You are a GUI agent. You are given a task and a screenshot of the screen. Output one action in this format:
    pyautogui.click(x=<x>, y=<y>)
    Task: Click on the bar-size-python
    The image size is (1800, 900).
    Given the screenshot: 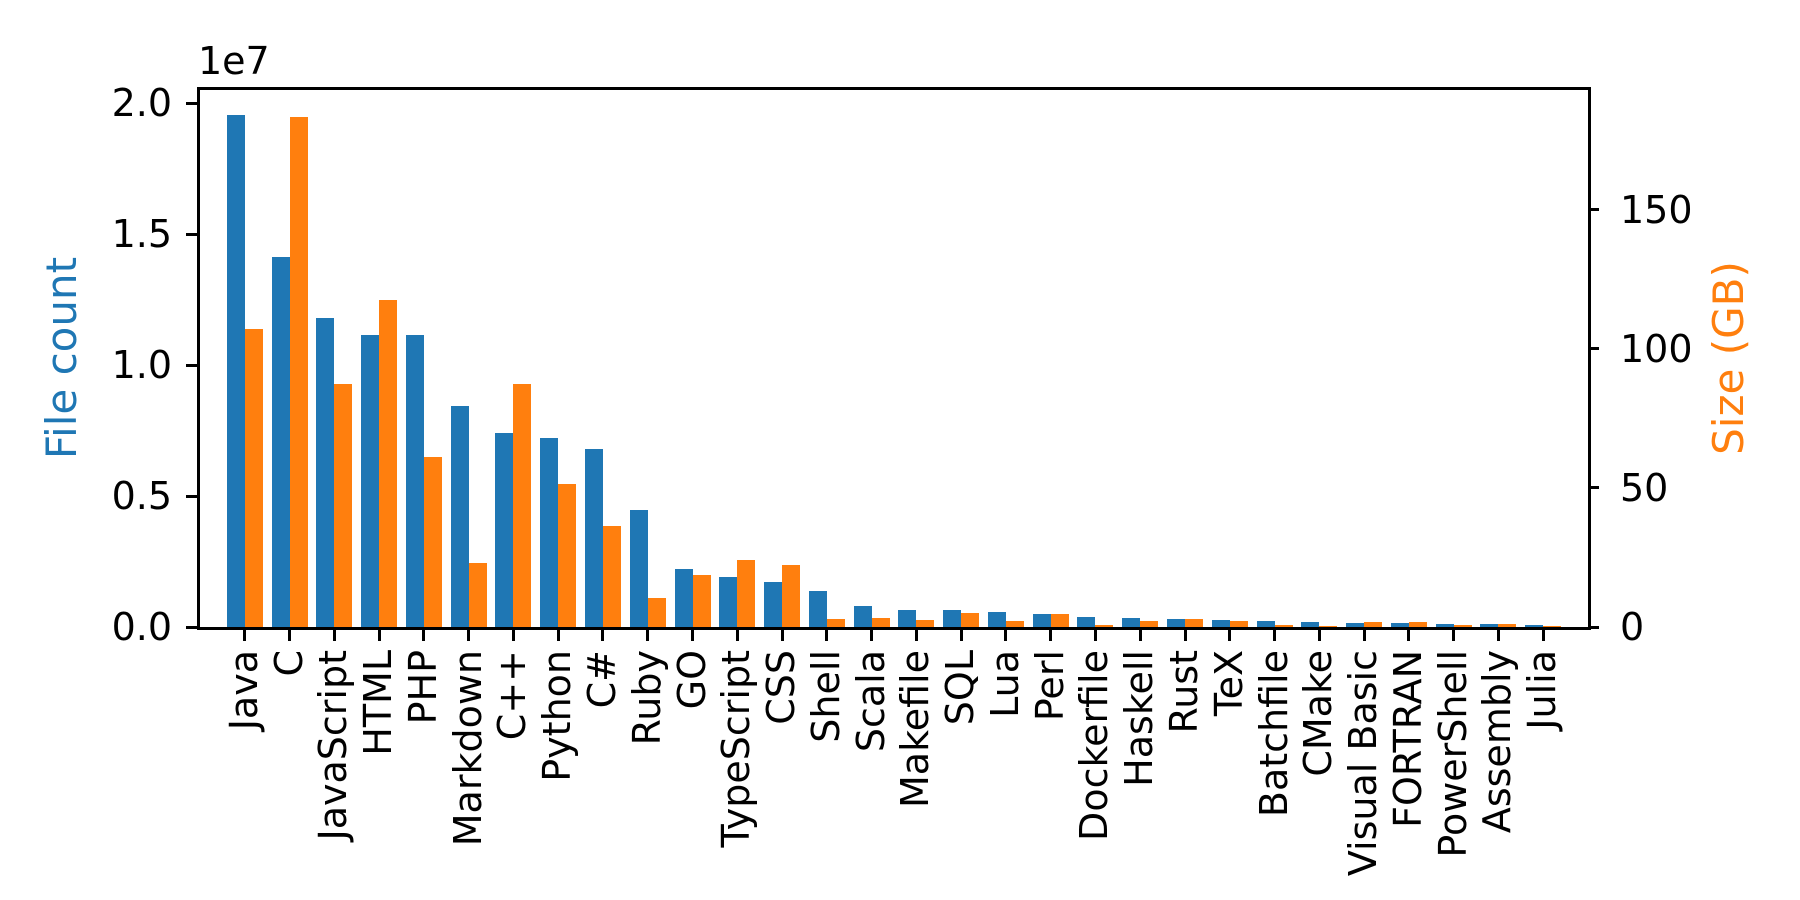 What is the action you would take?
    pyautogui.click(x=567, y=555)
    